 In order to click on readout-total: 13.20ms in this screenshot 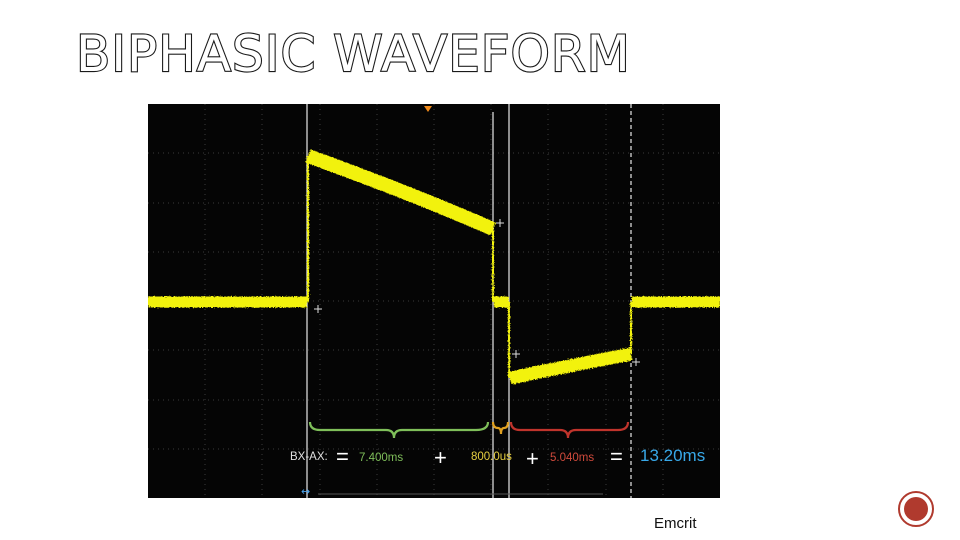, I will do `click(672, 455)`.